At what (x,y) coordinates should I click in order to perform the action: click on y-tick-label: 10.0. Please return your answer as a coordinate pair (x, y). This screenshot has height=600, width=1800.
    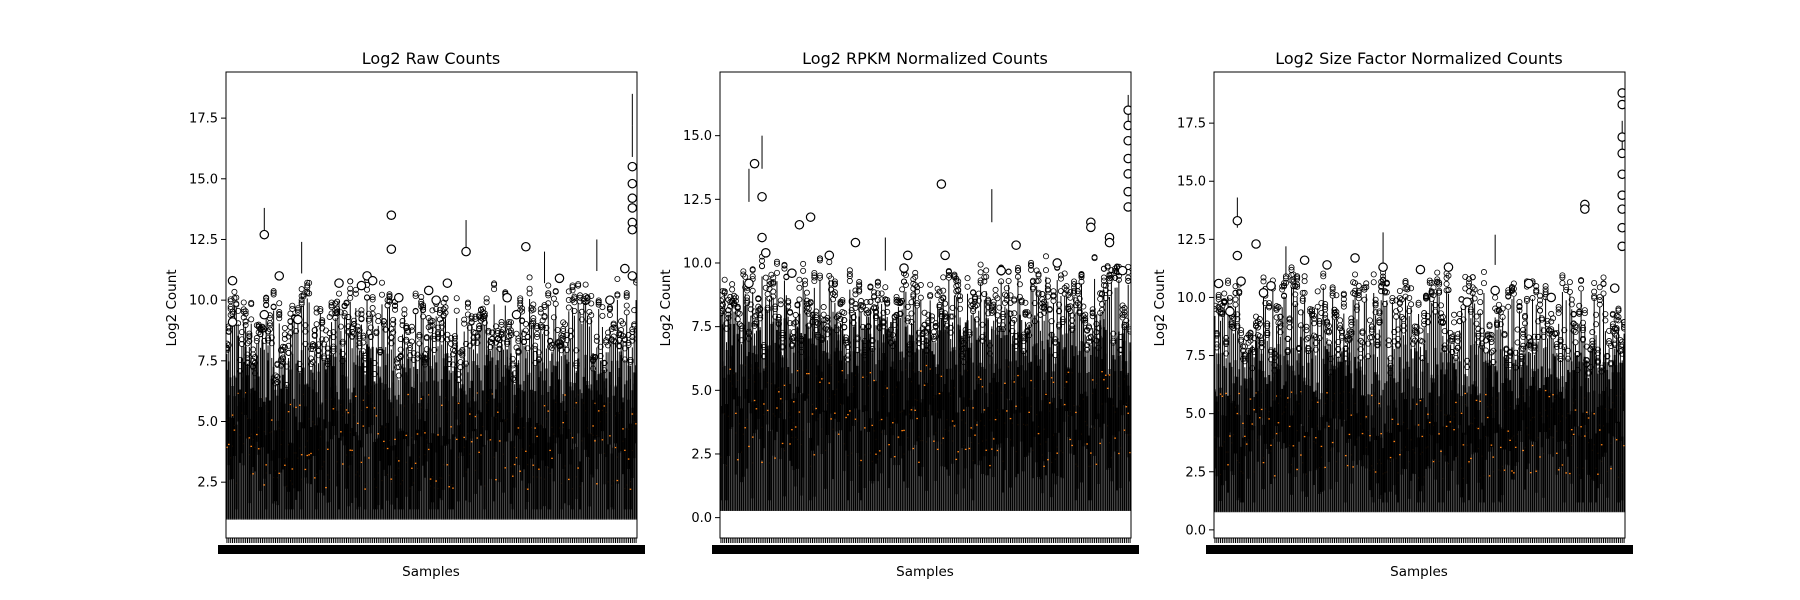
    Looking at the image, I should click on (697, 263).